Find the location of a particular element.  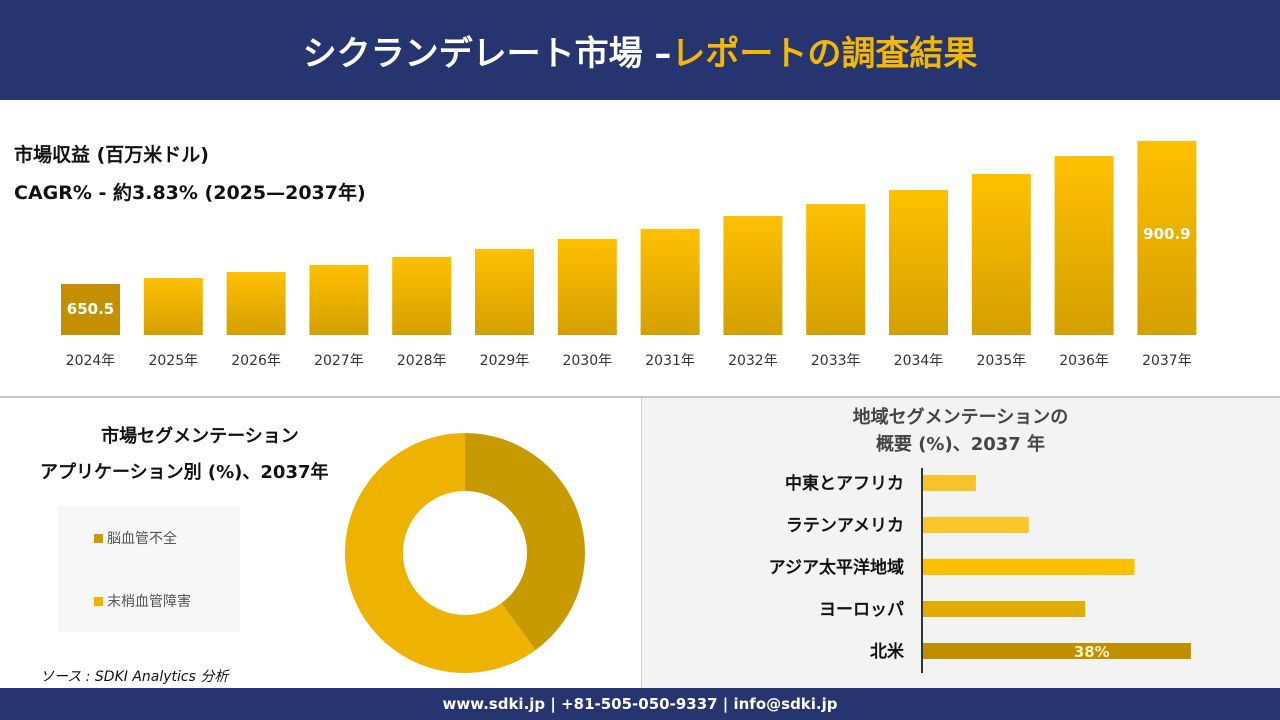

donut-slice-末梢血管障害 is located at coordinates (440, 553).